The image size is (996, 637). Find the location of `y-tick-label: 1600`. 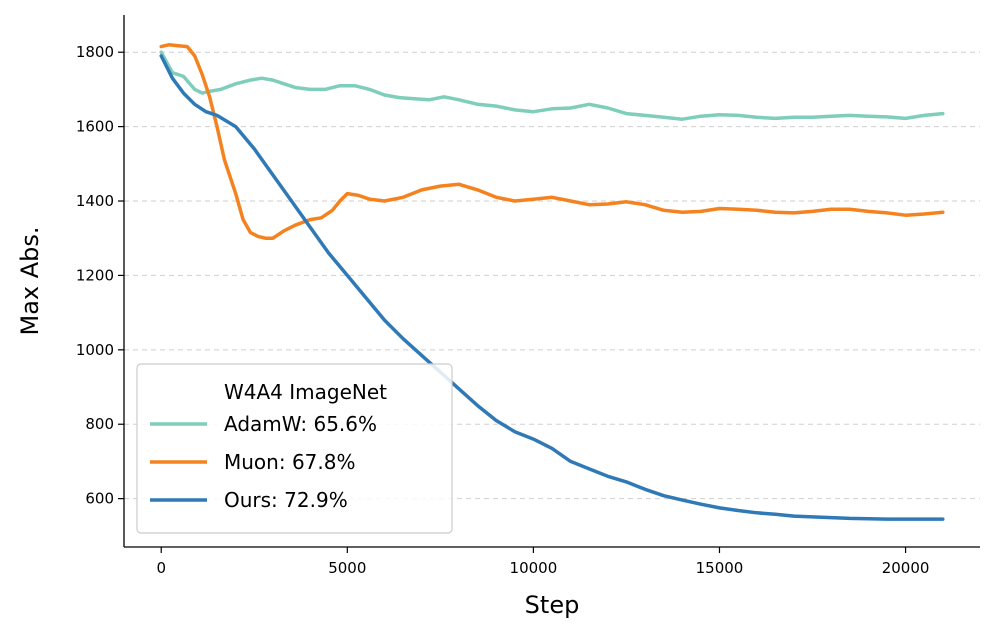

y-tick-label: 1600 is located at coordinates (95, 127).